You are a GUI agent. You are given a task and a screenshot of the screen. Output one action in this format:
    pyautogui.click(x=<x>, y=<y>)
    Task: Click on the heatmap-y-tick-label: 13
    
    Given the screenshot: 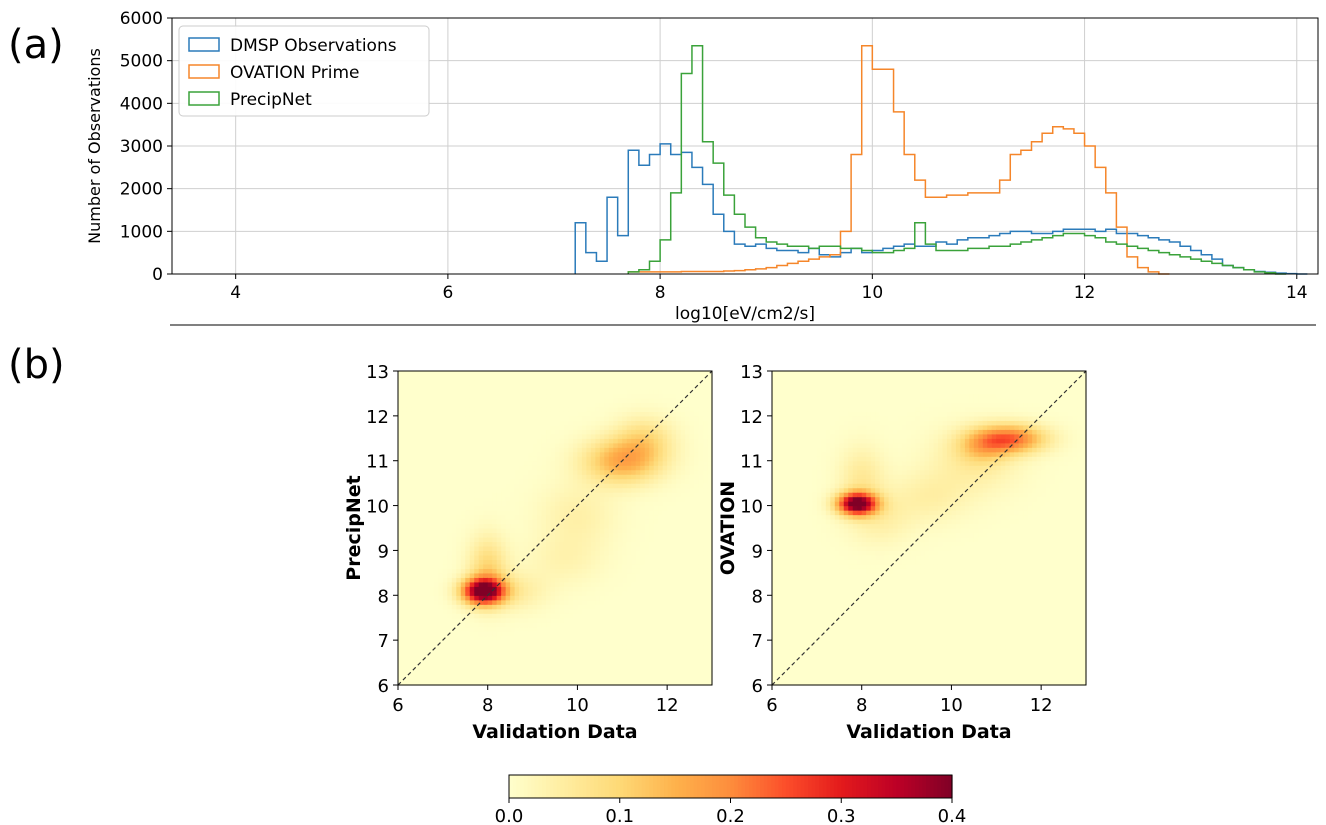 What is the action you would take?
    pyautogui.click(x=377, y=372)
    